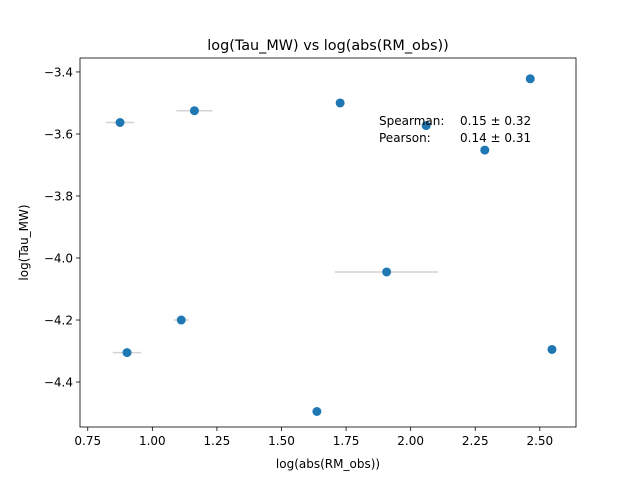  Describe the element at coordinates (313, 437) in the screenshot. I see `x-ticks: 0.75 1.00 1.25 1.50 1.75 2.00 2.25 2.50` at that location.